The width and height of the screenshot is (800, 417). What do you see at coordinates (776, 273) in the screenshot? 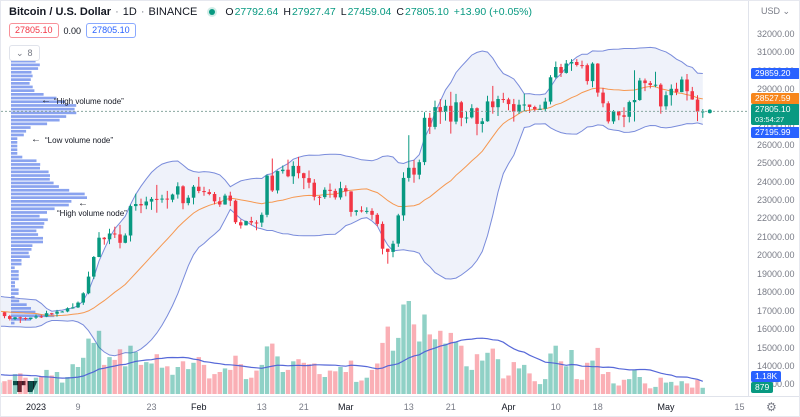
I see `price-tick-label: 19000.00` at bounding box center [776, 273].